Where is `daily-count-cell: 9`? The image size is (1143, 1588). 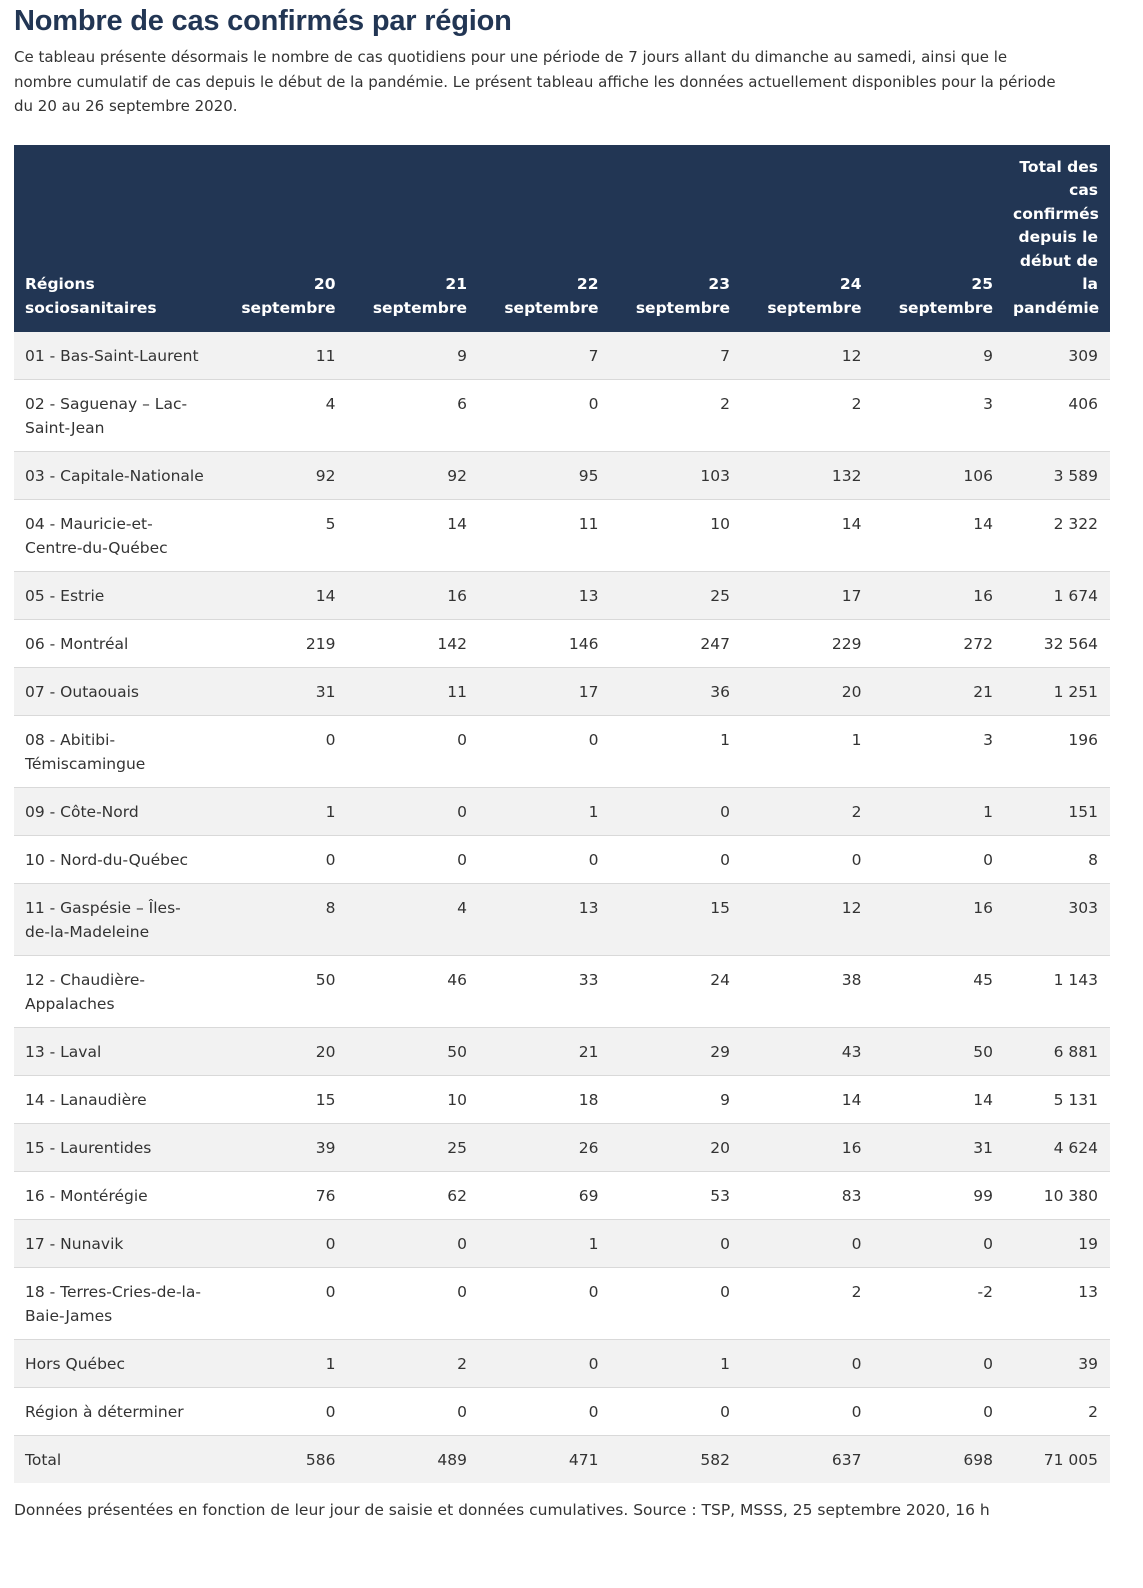 daily-count-cell: 9 is located at coordinates (939, 356).